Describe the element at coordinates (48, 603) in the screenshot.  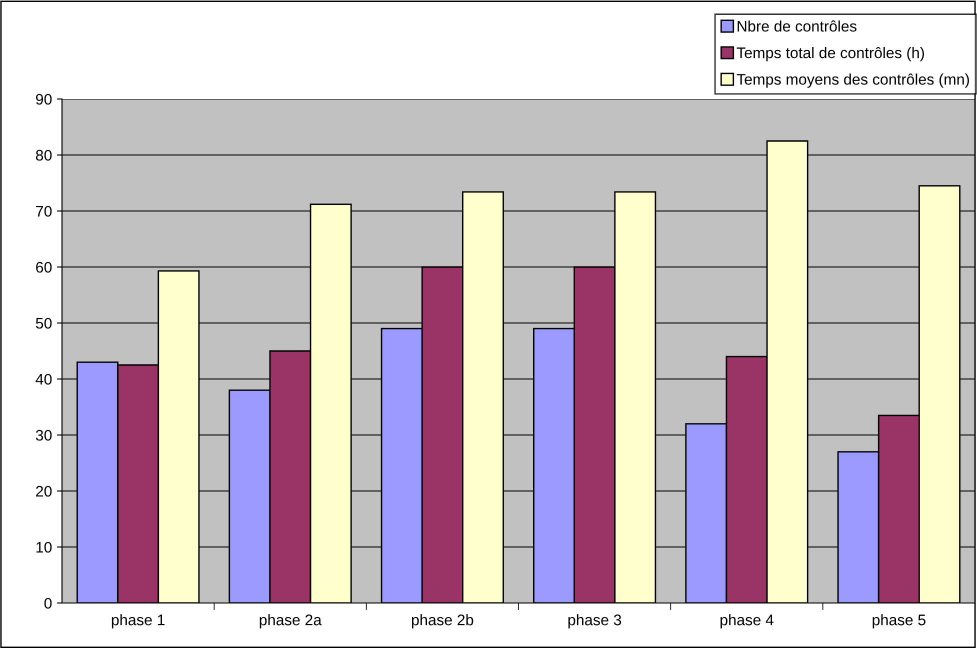
I see `y-tick-label: 0` at that location.